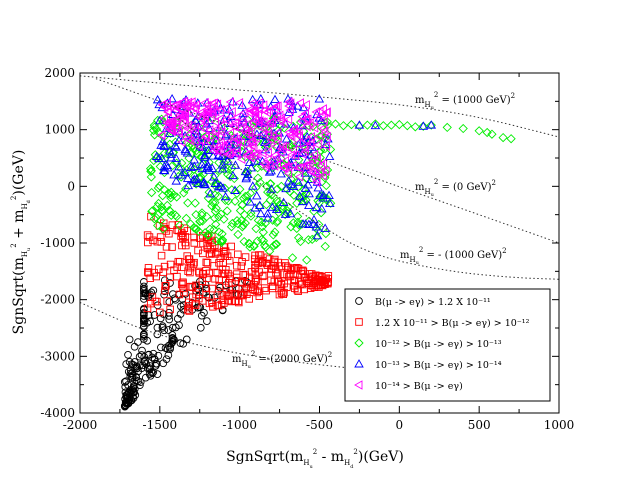 The image size is (630, 487). What do you see at coordinates (465, 101) in the screenshot?
I see `contour-annotation: mHu2 = (1000 GeV)2` at bounding box center [465, 101].